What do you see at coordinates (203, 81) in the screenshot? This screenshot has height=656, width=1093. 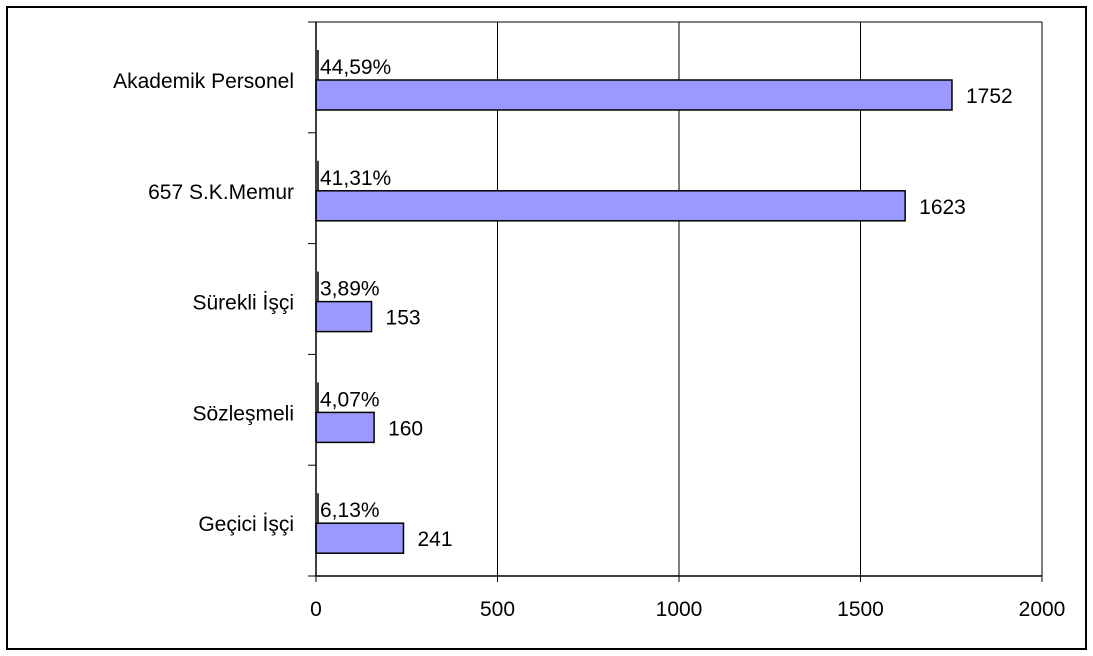 I see `category-label: Akademik Personel` at bounding box center [203, 81].